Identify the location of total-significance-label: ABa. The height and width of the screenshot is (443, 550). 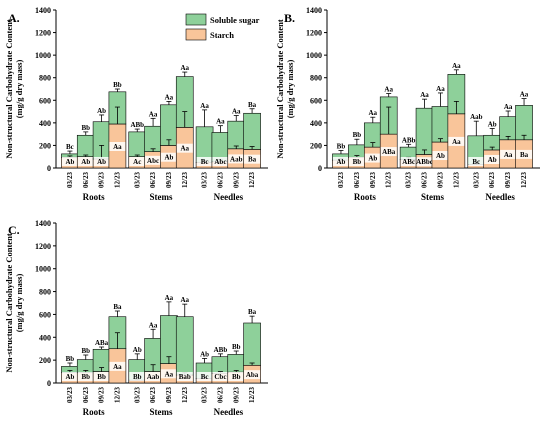
(102, 343).